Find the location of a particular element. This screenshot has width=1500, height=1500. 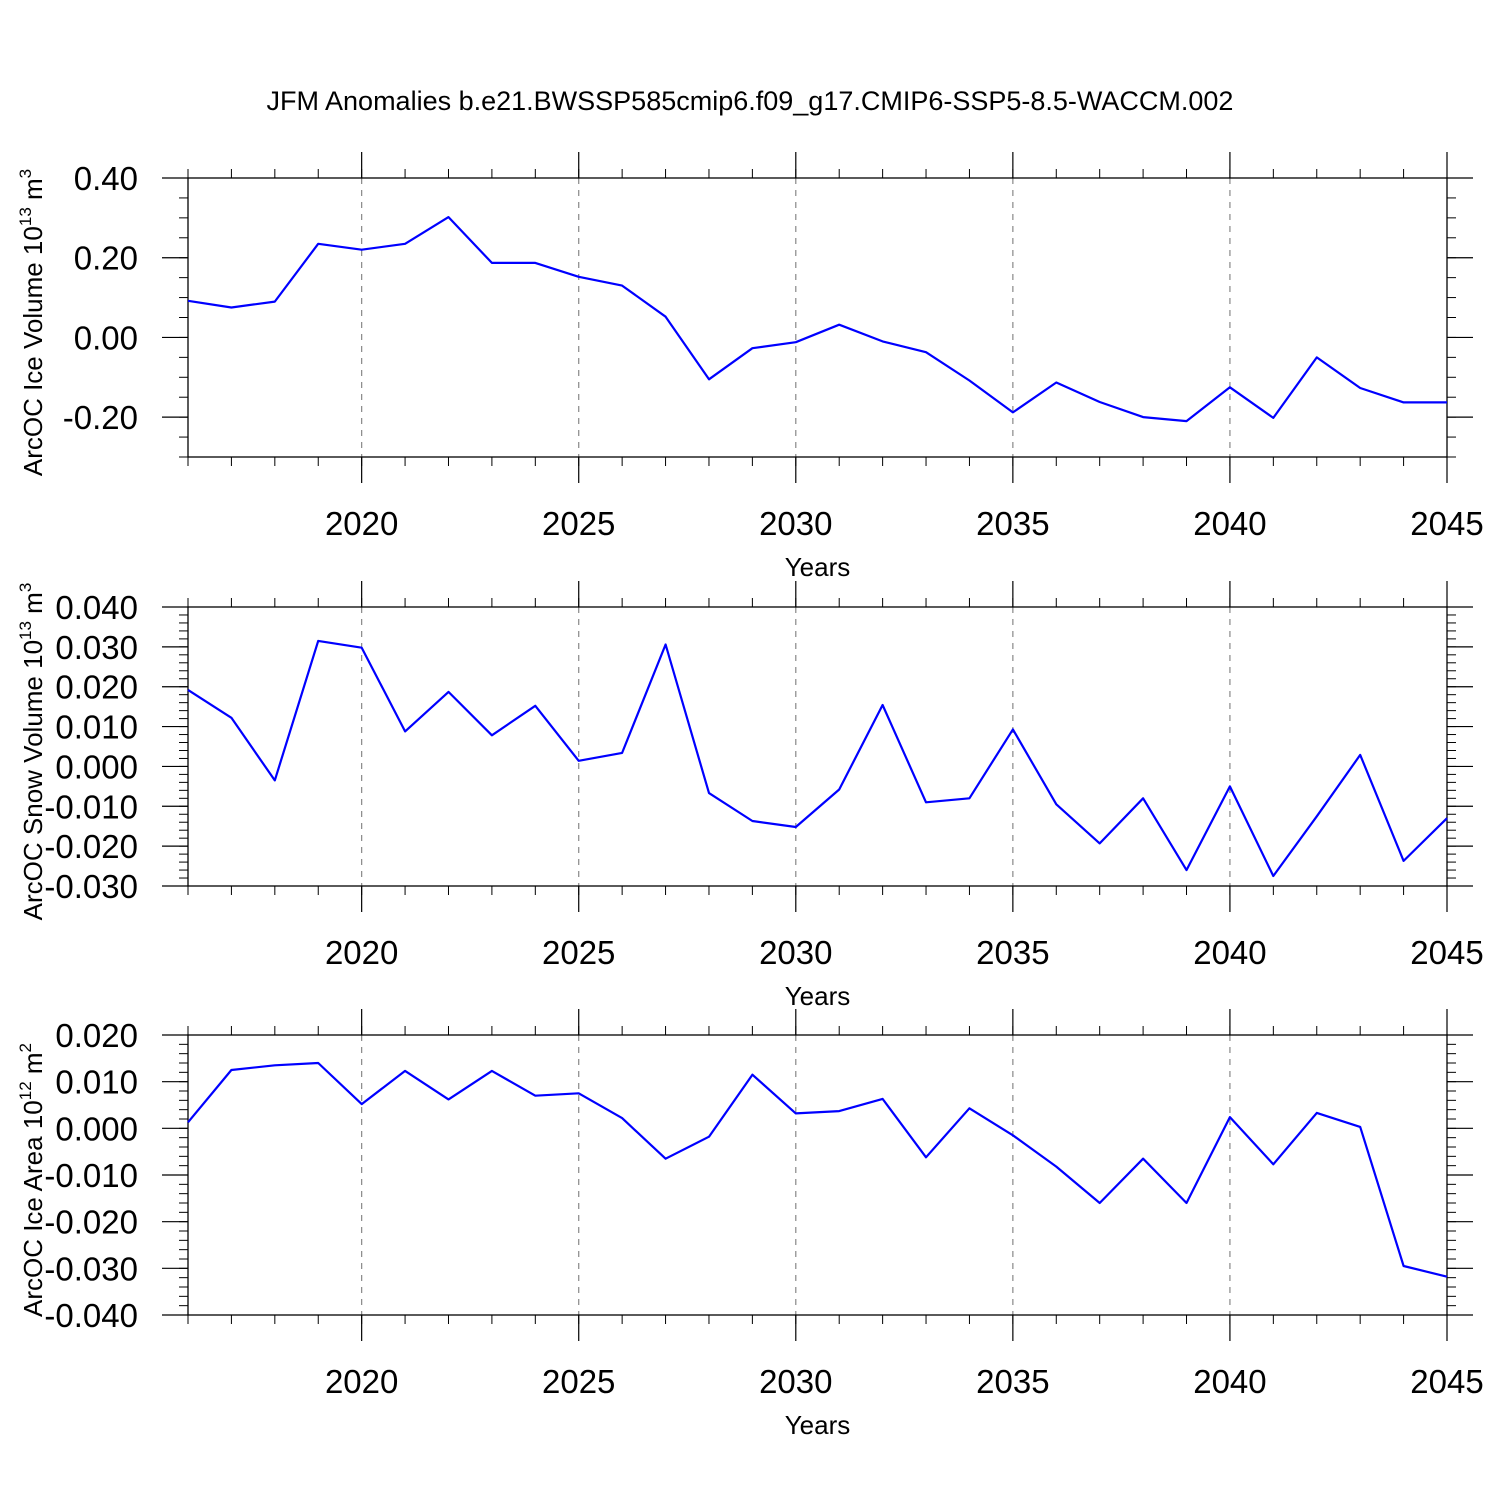

y-axis-label: ArcOC Snow Volume 1013 m3 is located at coordinates (32, 752).